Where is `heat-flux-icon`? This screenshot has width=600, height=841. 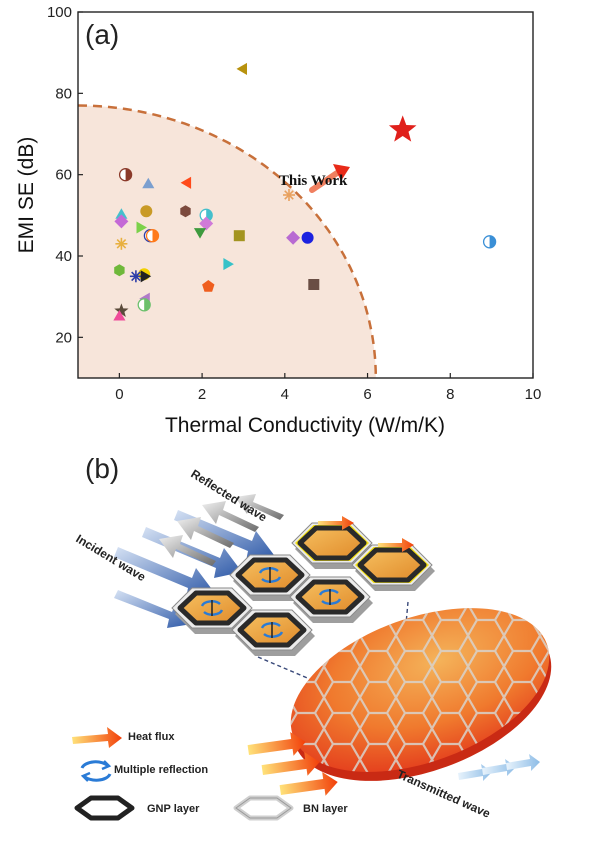
heat-flux-icon is located at coordinates (97, 737).